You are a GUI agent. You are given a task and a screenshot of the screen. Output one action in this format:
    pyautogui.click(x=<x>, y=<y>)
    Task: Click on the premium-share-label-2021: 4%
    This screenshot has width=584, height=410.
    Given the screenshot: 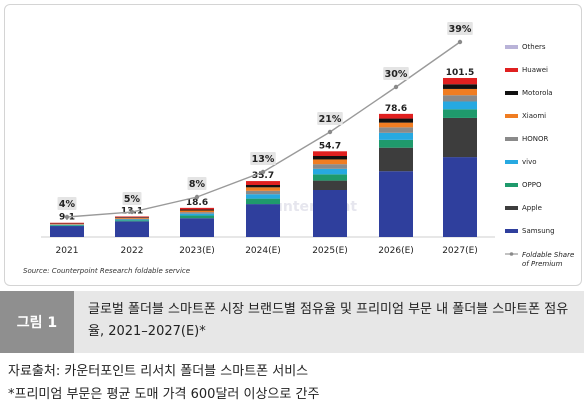 What is the action you would take?
    pyautogui.click(x=67, y=204)
    